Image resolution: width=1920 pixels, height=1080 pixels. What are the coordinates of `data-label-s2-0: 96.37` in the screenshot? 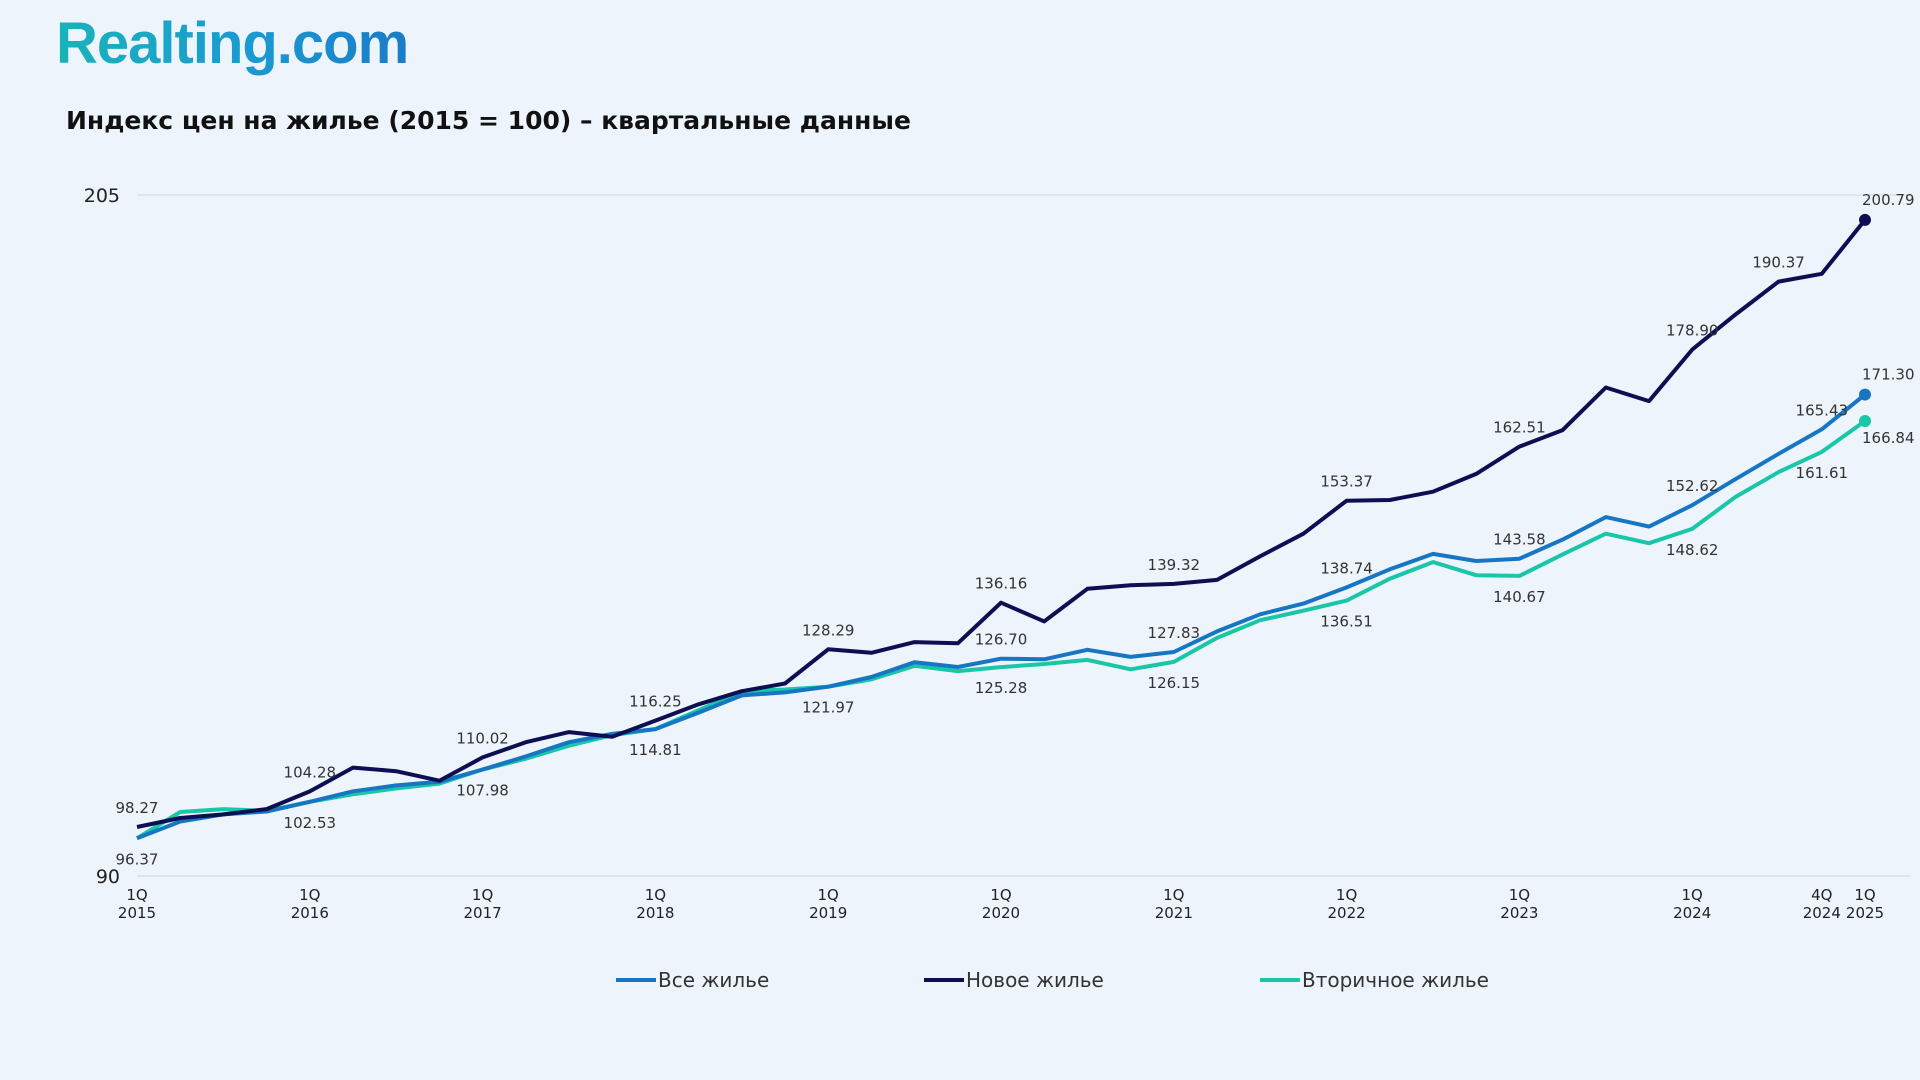 It's located at (137, 859).